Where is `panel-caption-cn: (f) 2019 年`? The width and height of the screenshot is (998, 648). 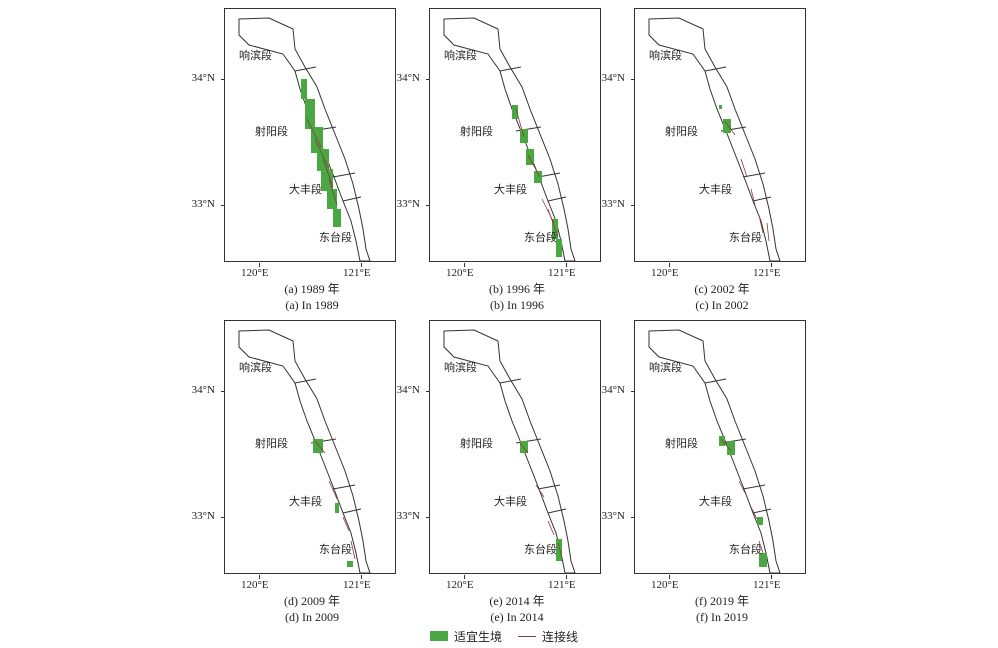 panel-caption-cn: (f) 2019 年 is located at coordinates (722, 601).